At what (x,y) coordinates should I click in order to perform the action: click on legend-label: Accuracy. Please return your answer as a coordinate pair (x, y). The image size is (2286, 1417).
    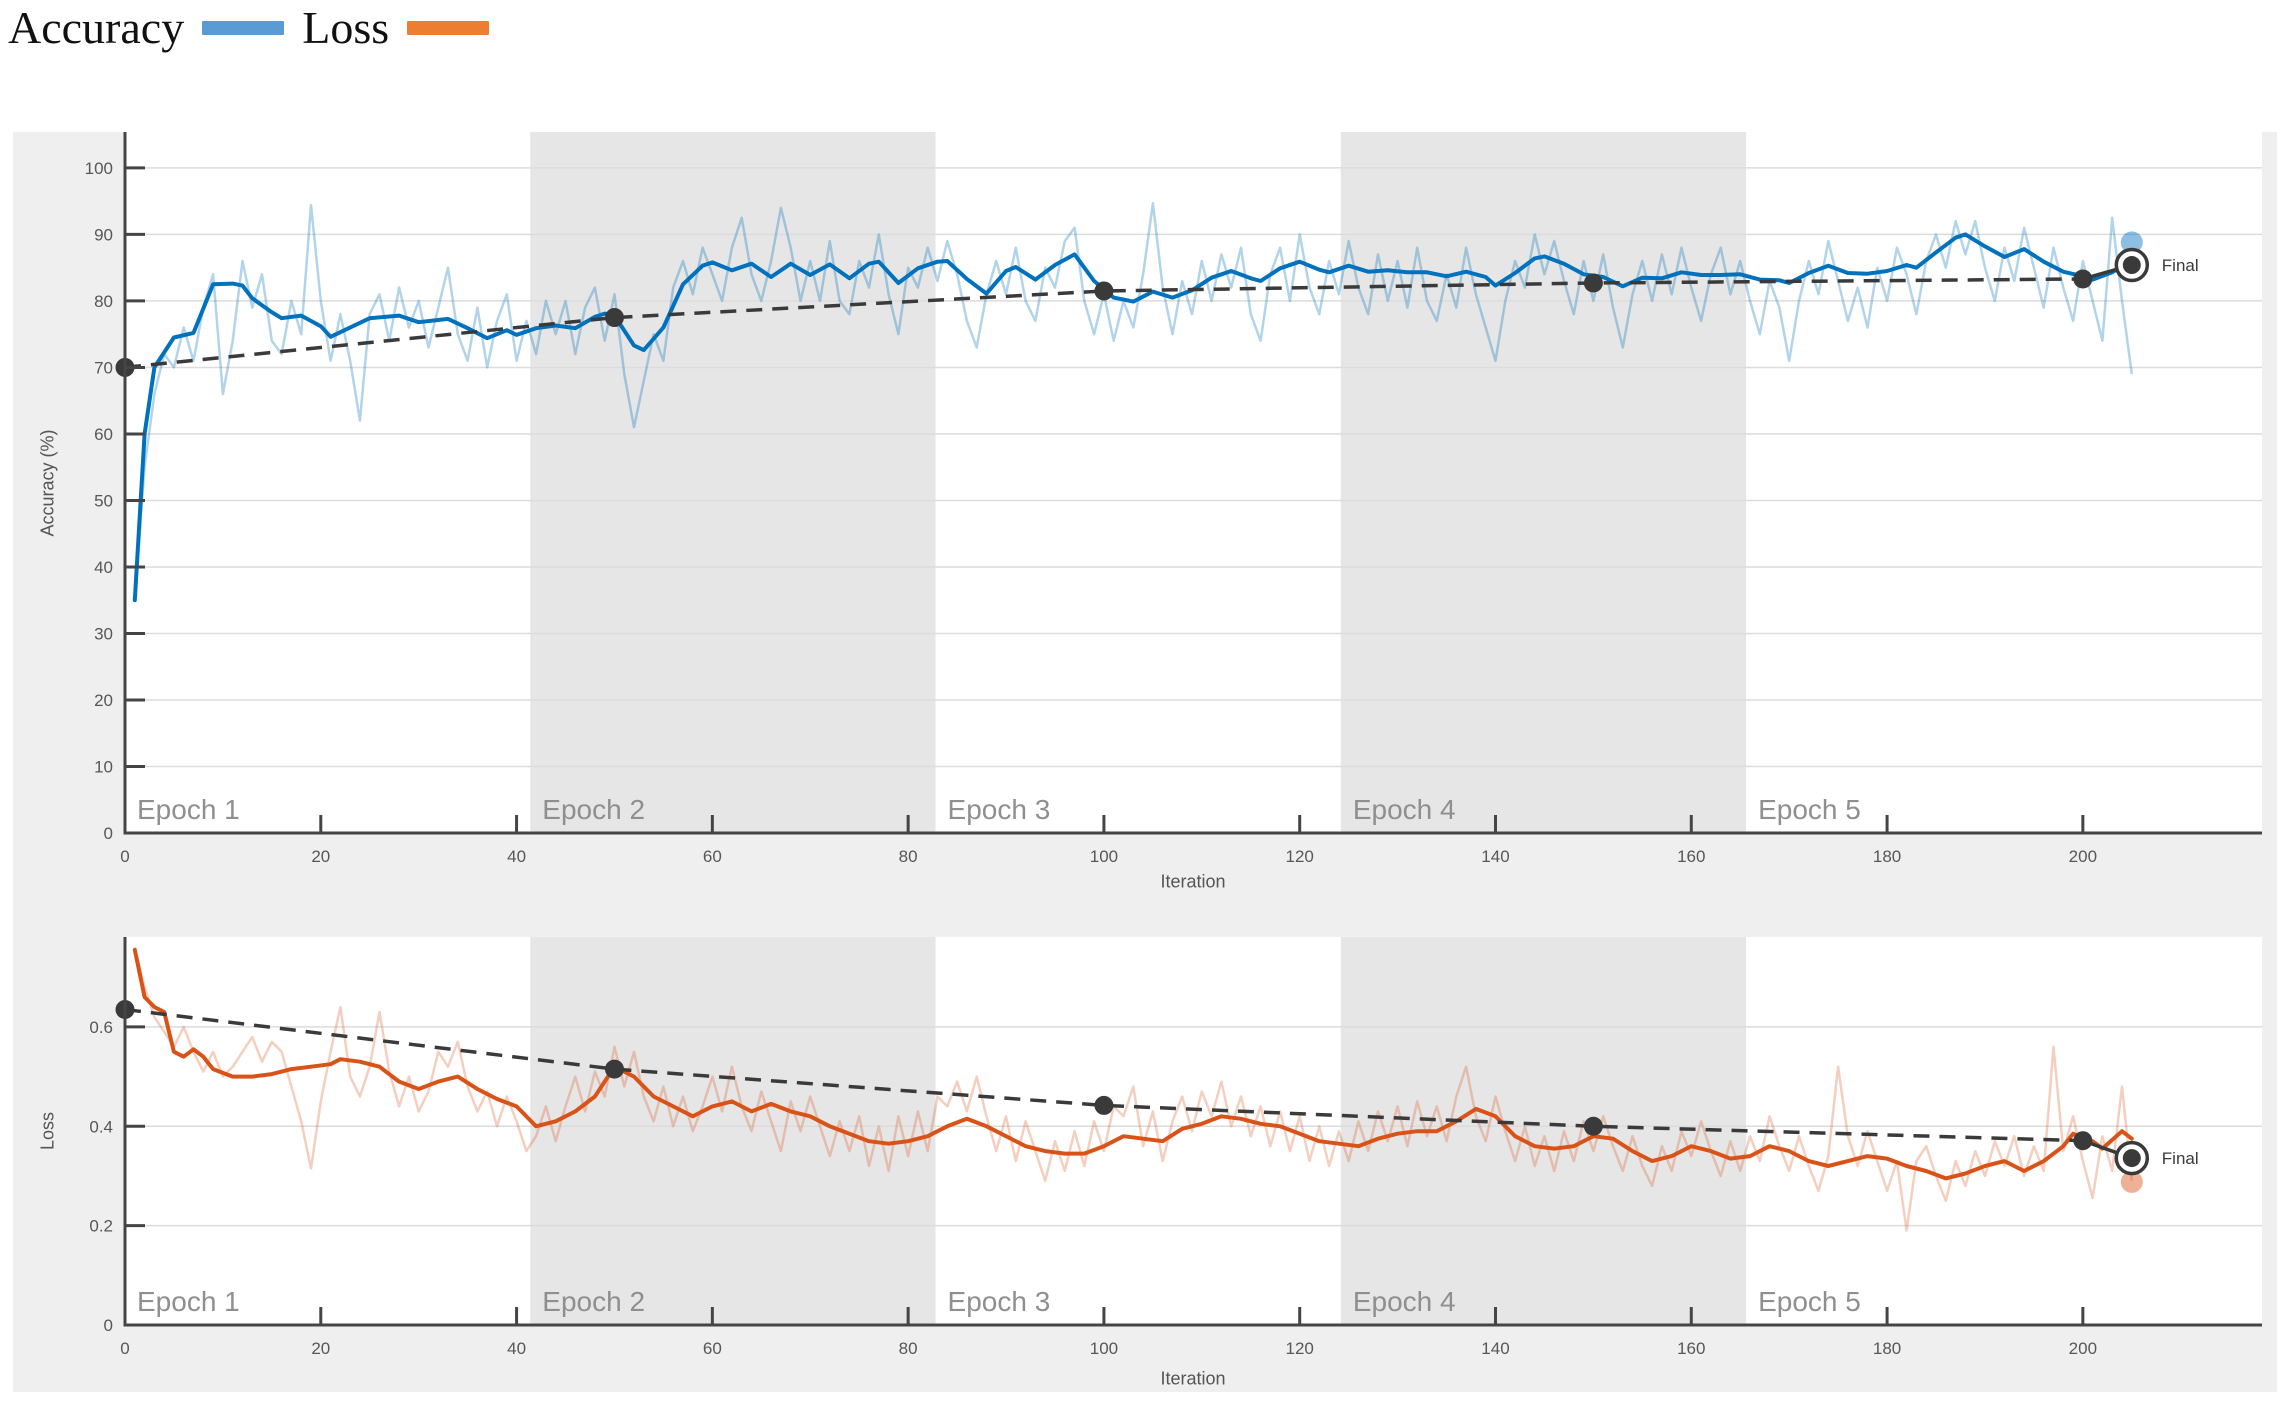
    Looking at the image, I should click on (96, 27).